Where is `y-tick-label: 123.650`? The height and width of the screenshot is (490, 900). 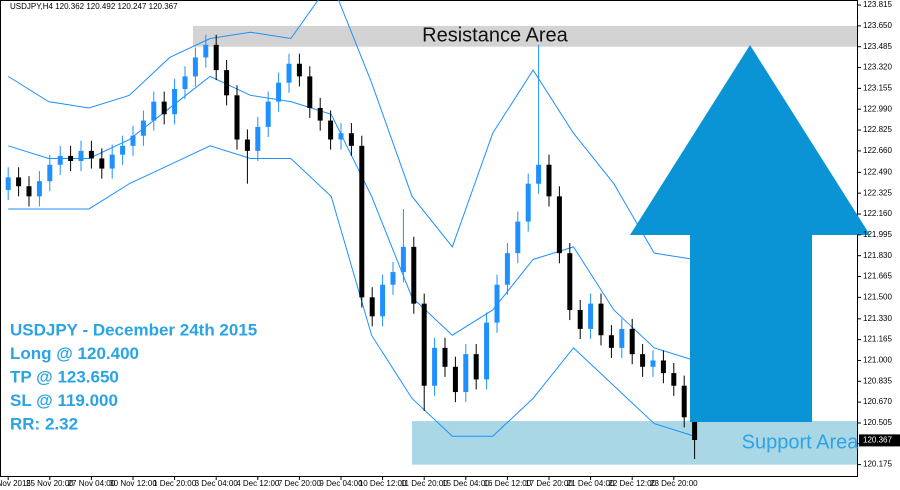 y-tick-label: 123.650 is located at coordinates (877, 25).